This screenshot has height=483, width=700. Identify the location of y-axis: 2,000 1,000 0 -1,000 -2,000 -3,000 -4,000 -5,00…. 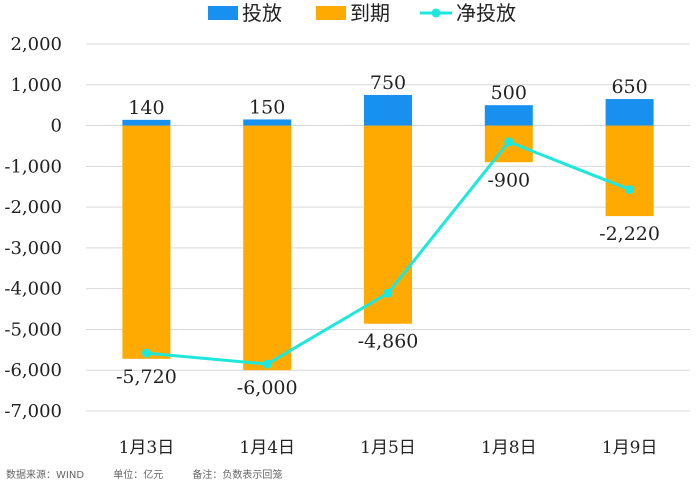
(33, 228).